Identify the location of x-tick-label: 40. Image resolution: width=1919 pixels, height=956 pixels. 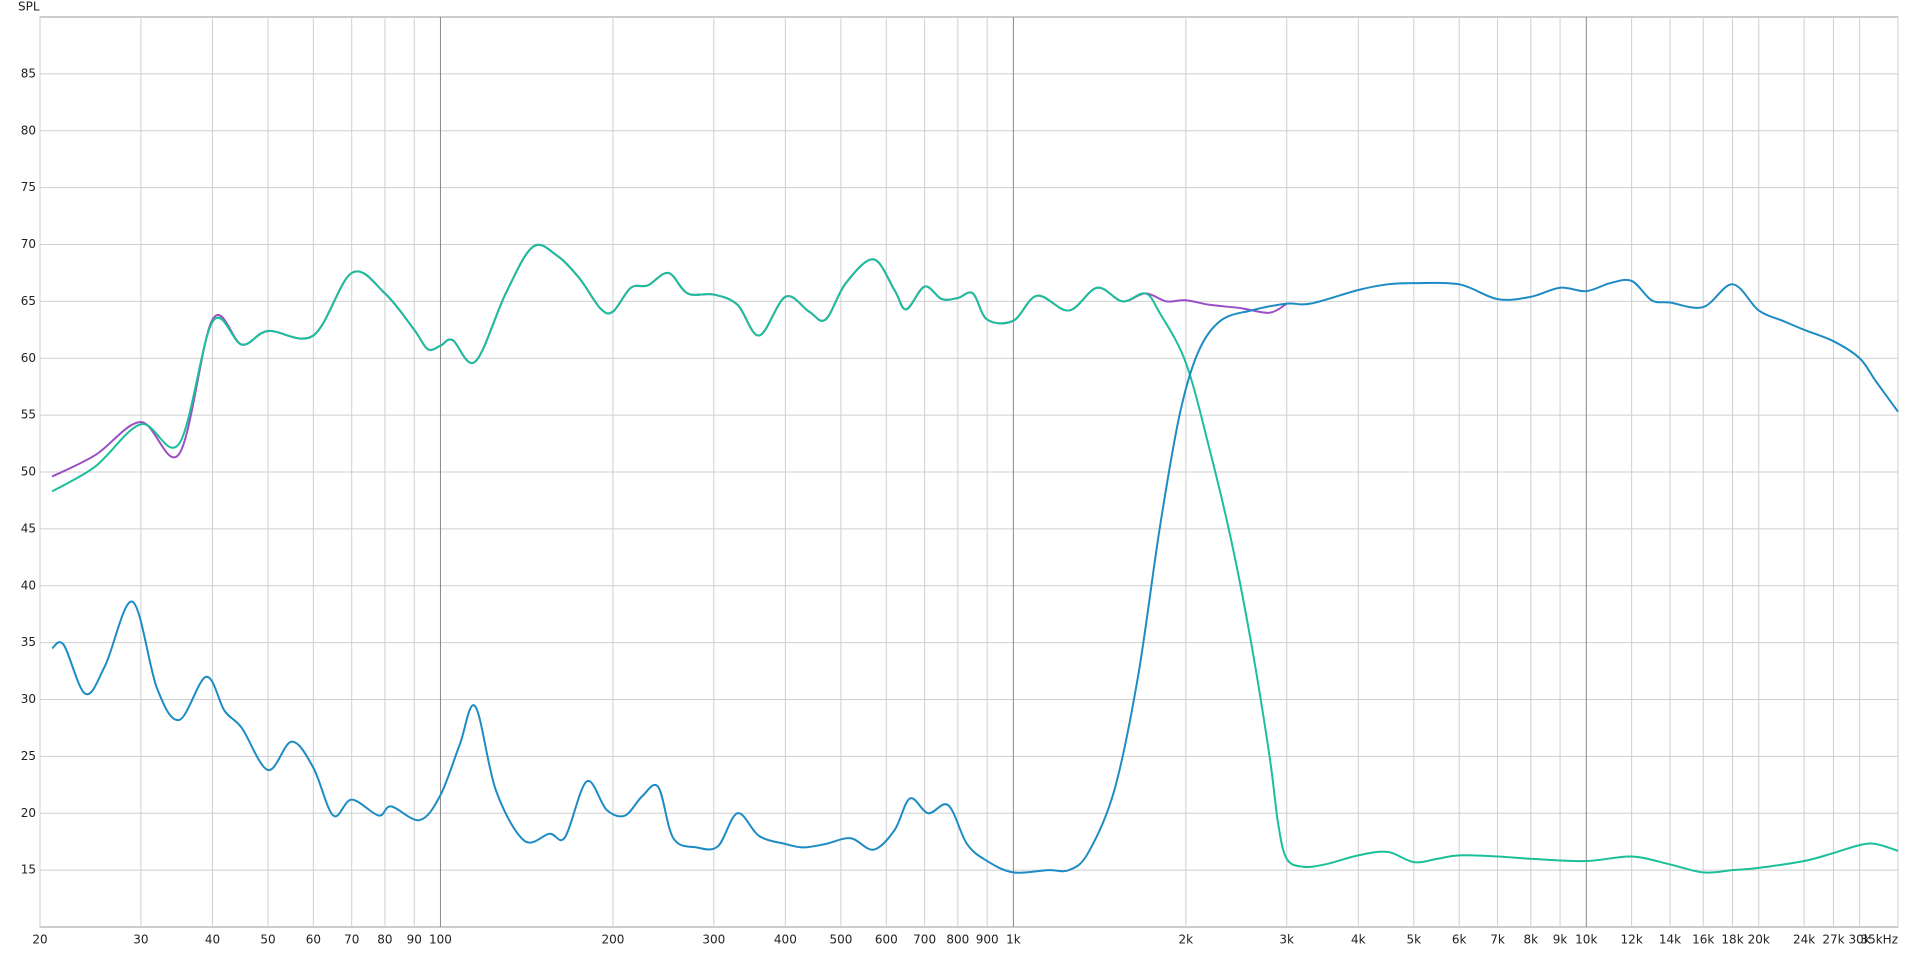
(212, 940).